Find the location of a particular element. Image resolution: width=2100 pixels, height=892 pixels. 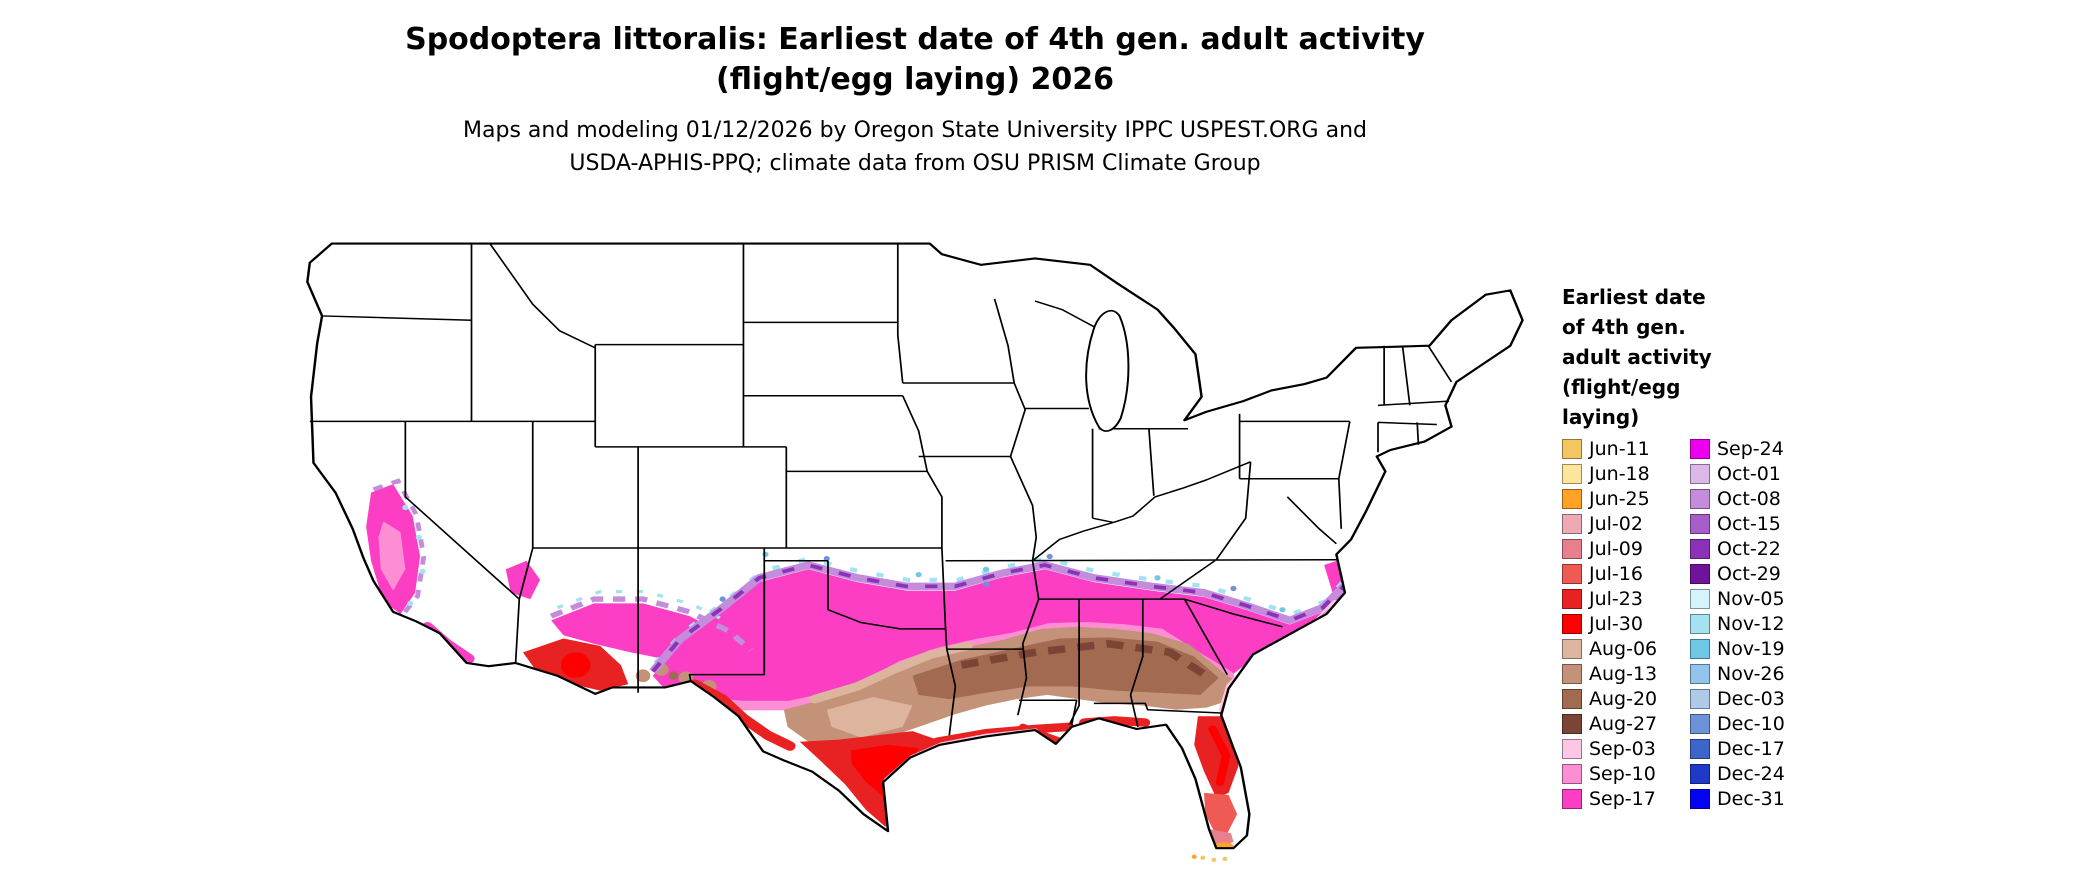

legend-entry-label: Aug-27 is located at coordinates (1623, 723).